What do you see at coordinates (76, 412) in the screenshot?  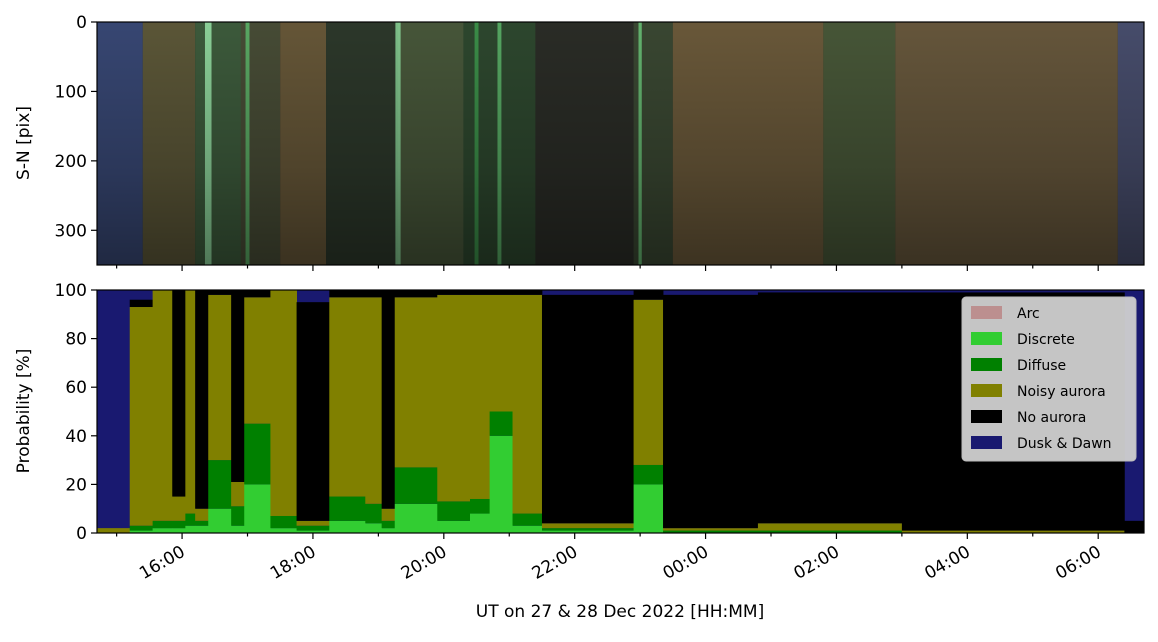 I see `probability-y-ticks: 0 20 40 60 80 100` at bounding box center [76, 412].